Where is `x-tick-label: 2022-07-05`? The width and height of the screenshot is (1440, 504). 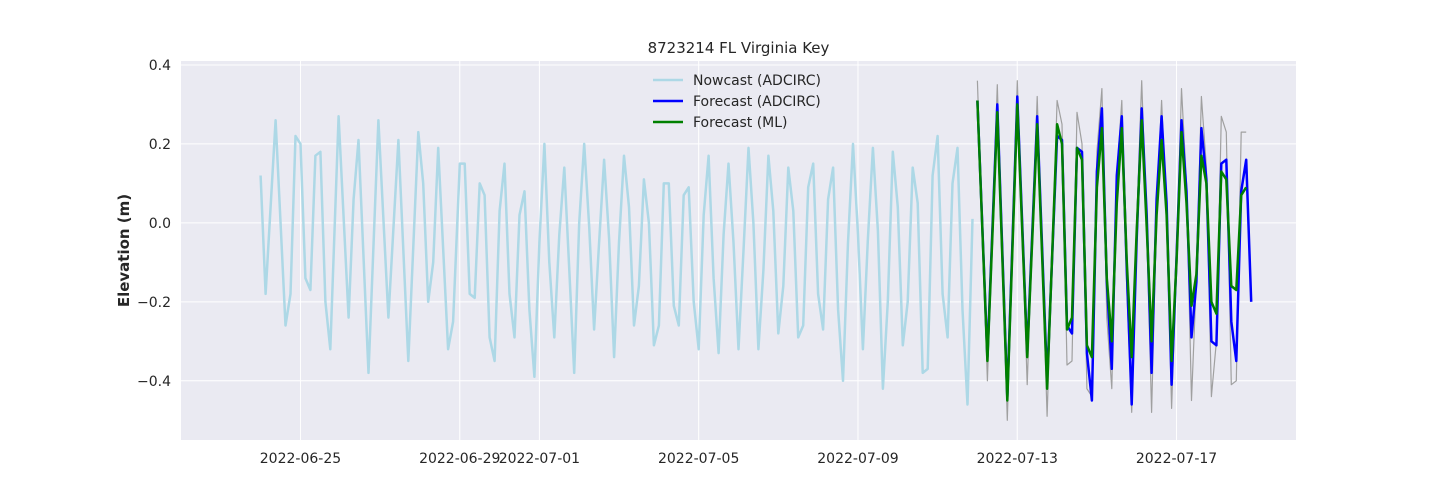
x-tick-label: 2022-07-05 is located at coordinates (698, 459).